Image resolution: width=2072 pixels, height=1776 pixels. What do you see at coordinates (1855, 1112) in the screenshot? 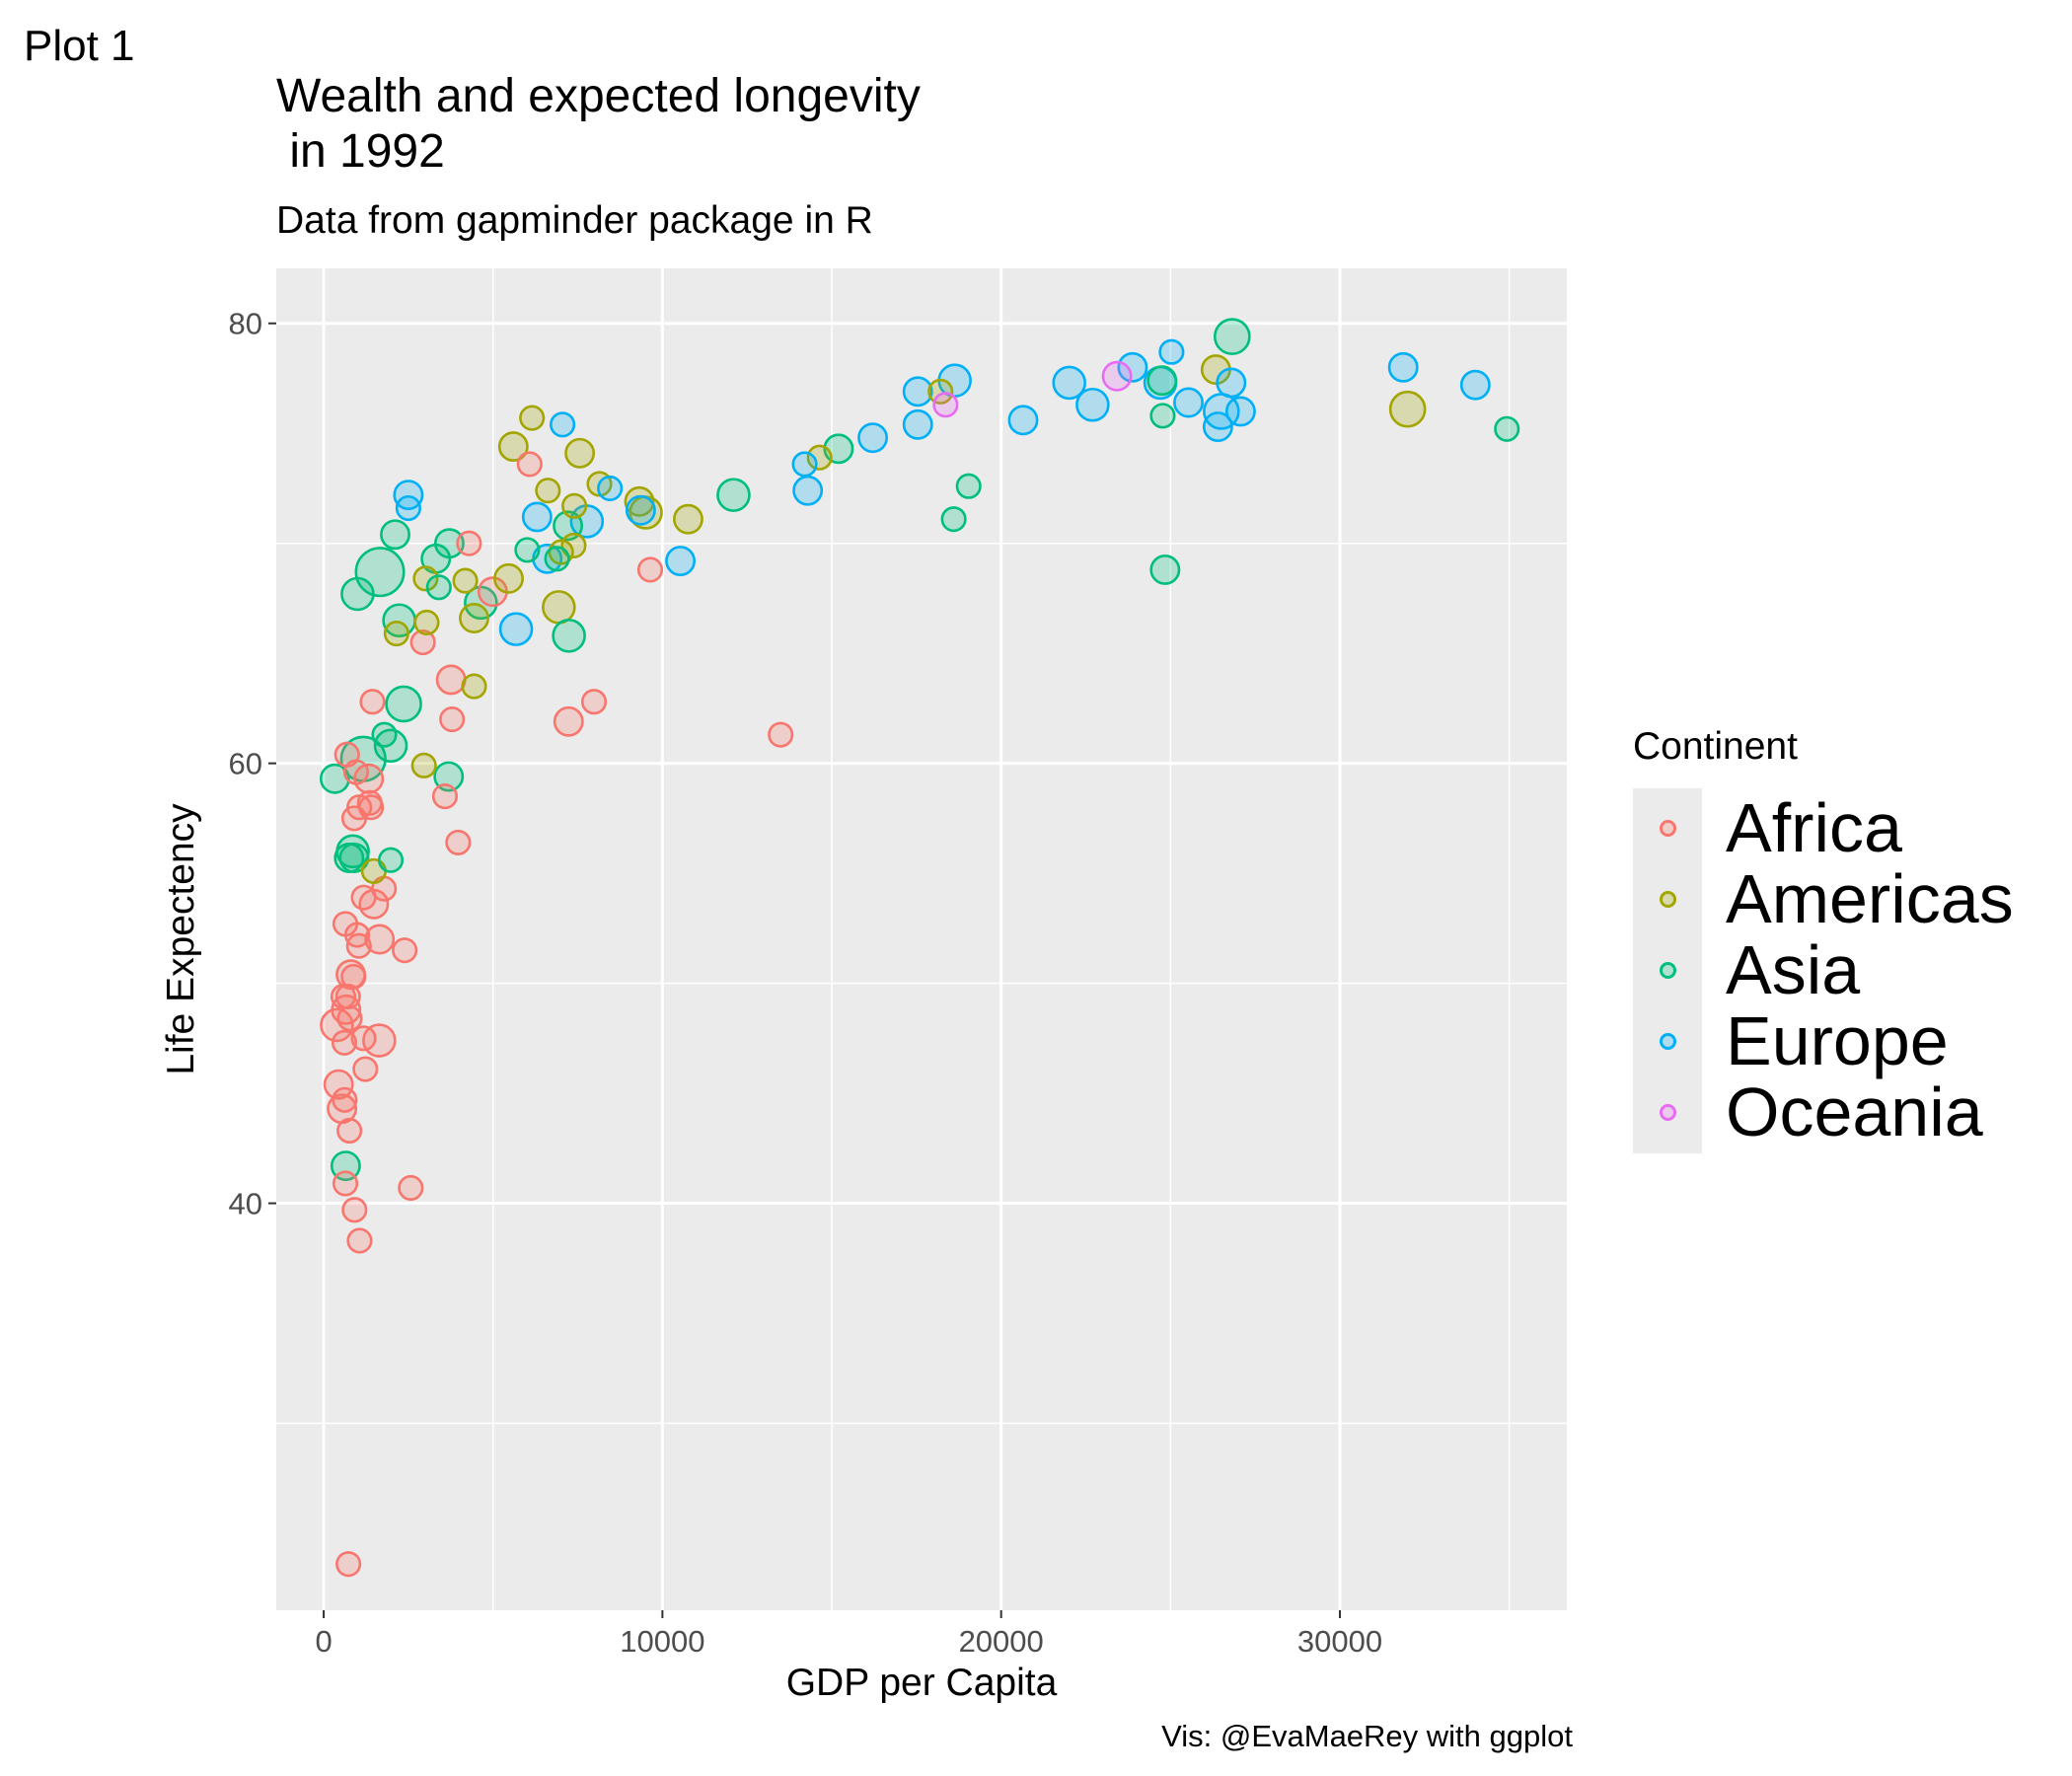
I see `legend-label: Oceania` at bounding box center [1855, 1112].